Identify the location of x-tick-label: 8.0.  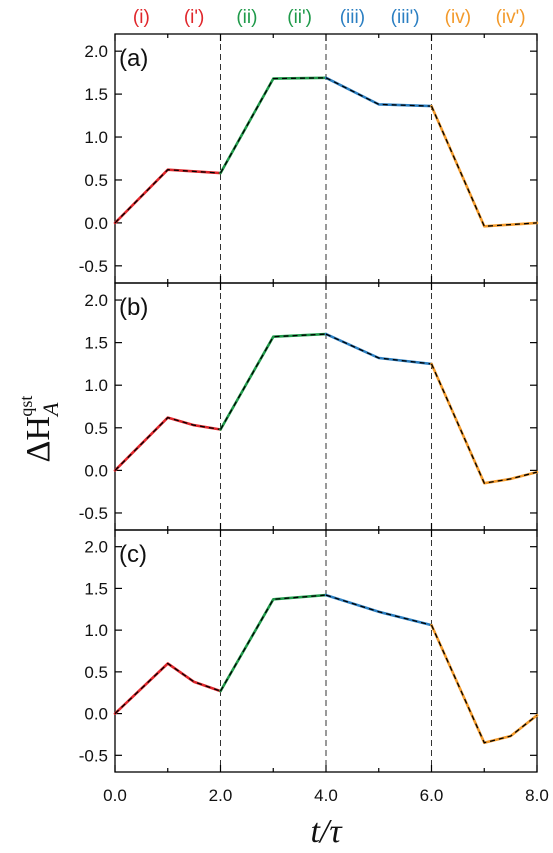
(537, 795).